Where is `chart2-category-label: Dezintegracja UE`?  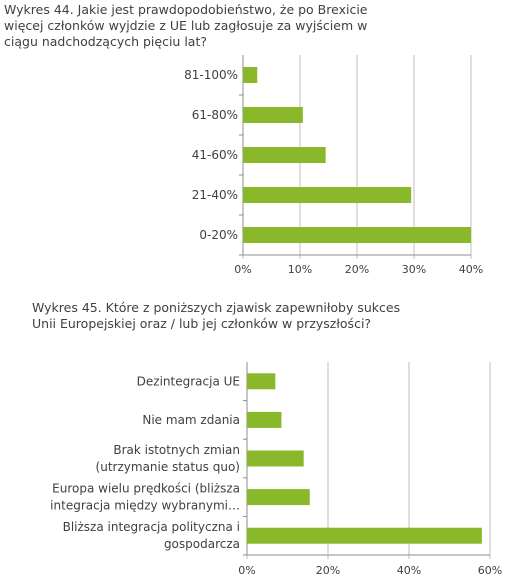
chart2-category-label: Dezintegracja UE is located at coordinates (188, 381).